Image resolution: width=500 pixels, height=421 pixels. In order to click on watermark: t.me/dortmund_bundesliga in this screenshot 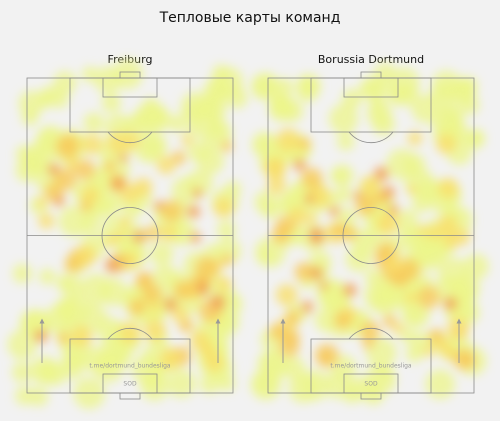, I will do `click(371, 366)`.